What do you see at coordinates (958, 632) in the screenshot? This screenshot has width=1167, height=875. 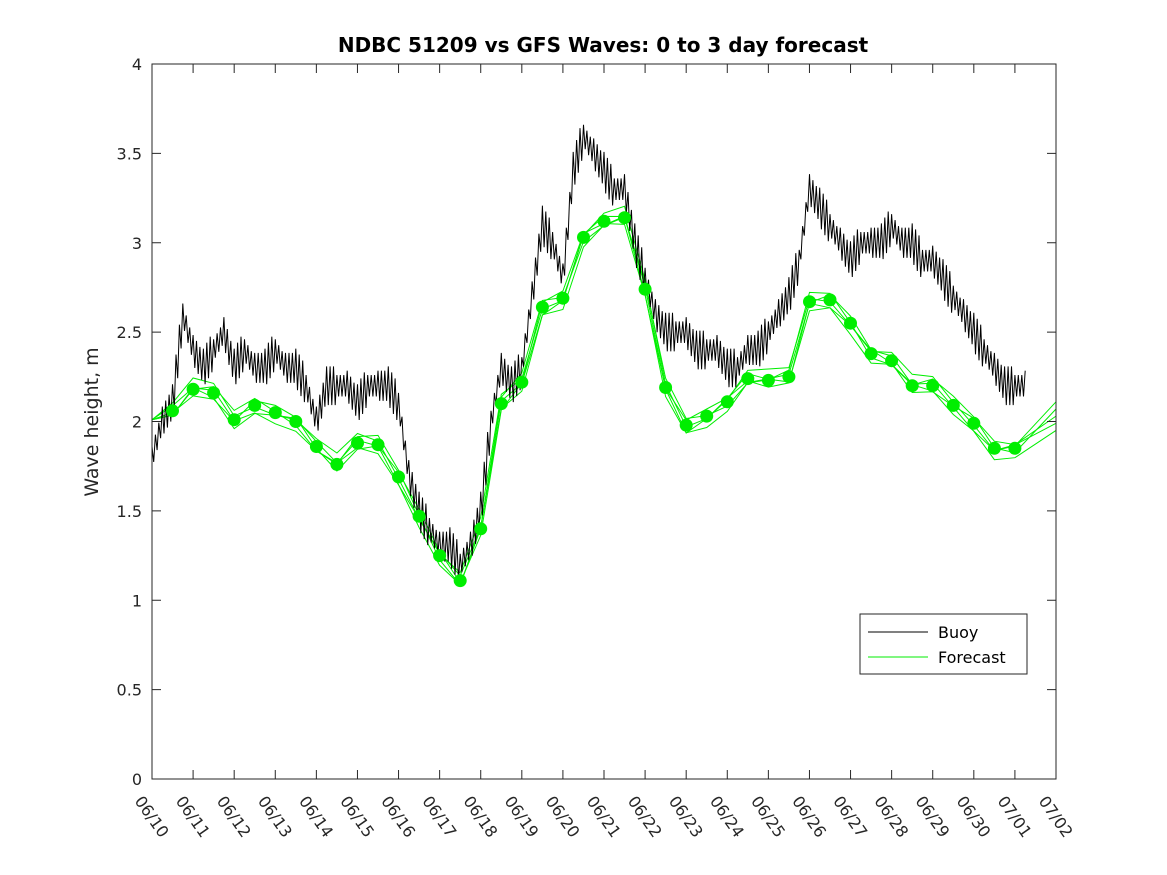 I see `legend-buoy-label: Buoy` at bounding box center [958, 632].